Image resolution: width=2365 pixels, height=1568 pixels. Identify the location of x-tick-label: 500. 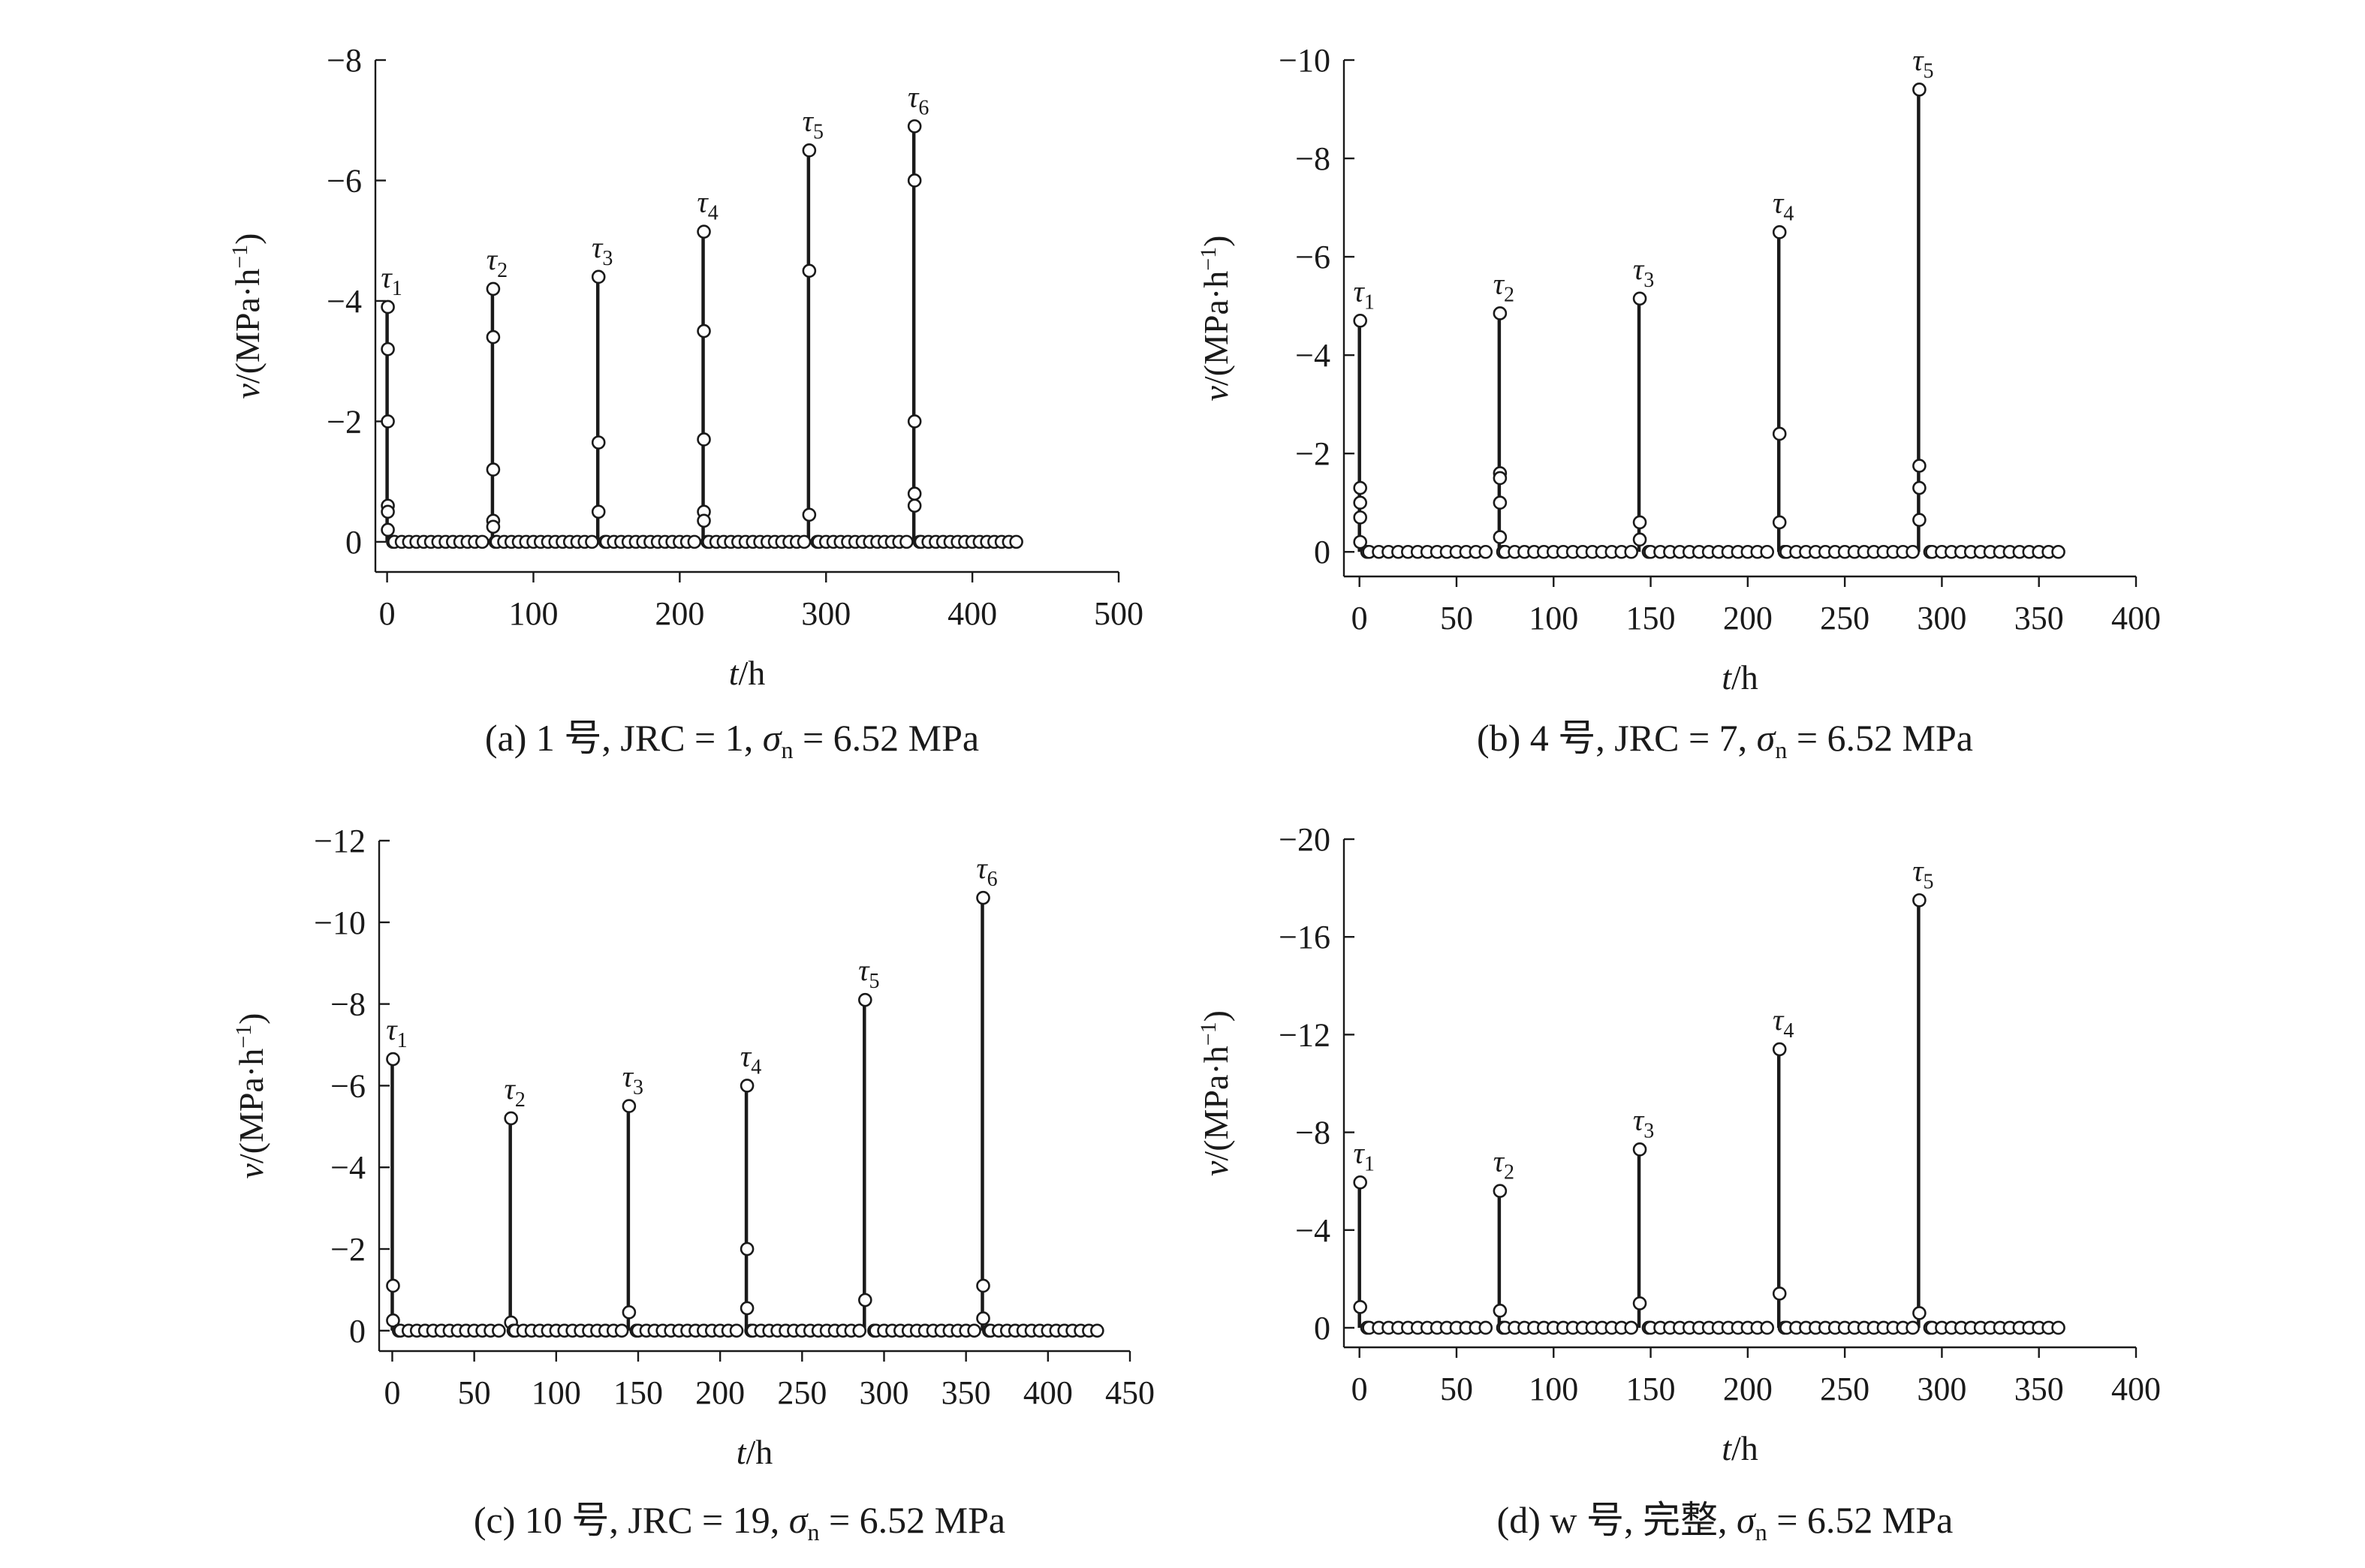
(1118, 613).